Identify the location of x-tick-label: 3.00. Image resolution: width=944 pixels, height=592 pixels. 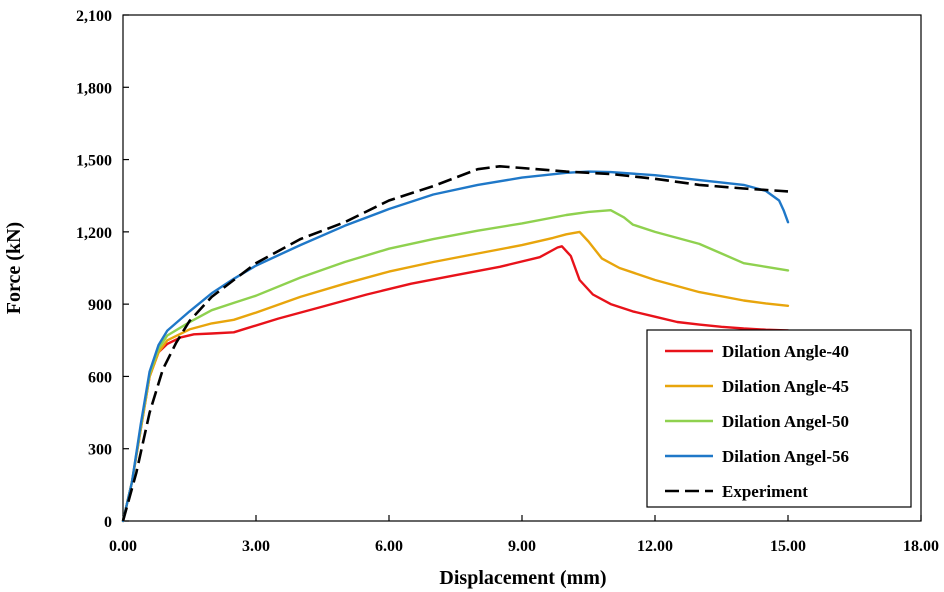
(256, 546).